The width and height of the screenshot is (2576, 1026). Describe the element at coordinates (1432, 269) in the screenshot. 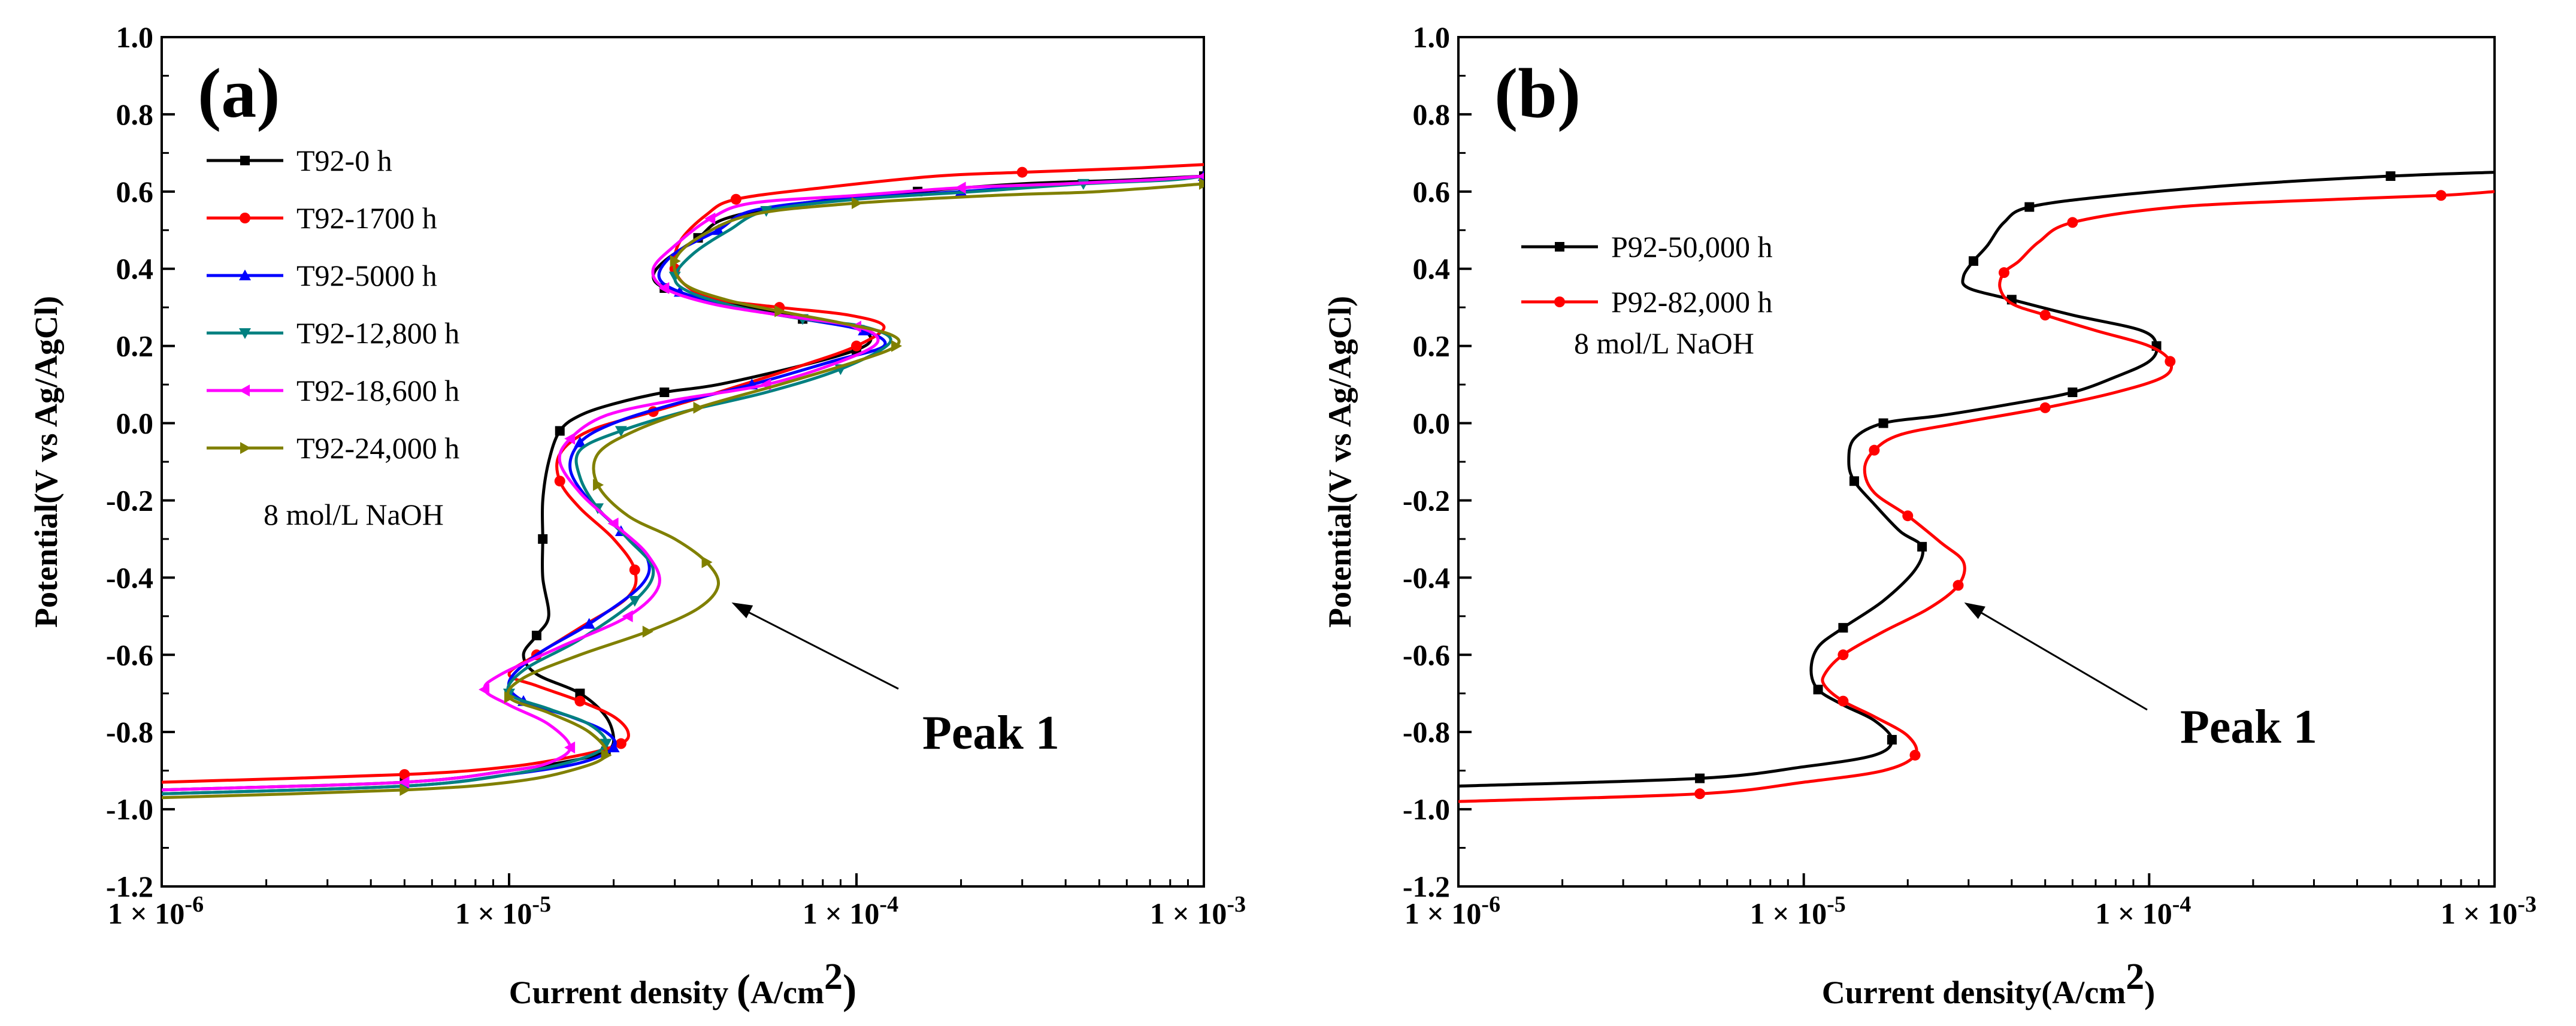

I see `panel-b-y-tick-label: 0.4` at that location.